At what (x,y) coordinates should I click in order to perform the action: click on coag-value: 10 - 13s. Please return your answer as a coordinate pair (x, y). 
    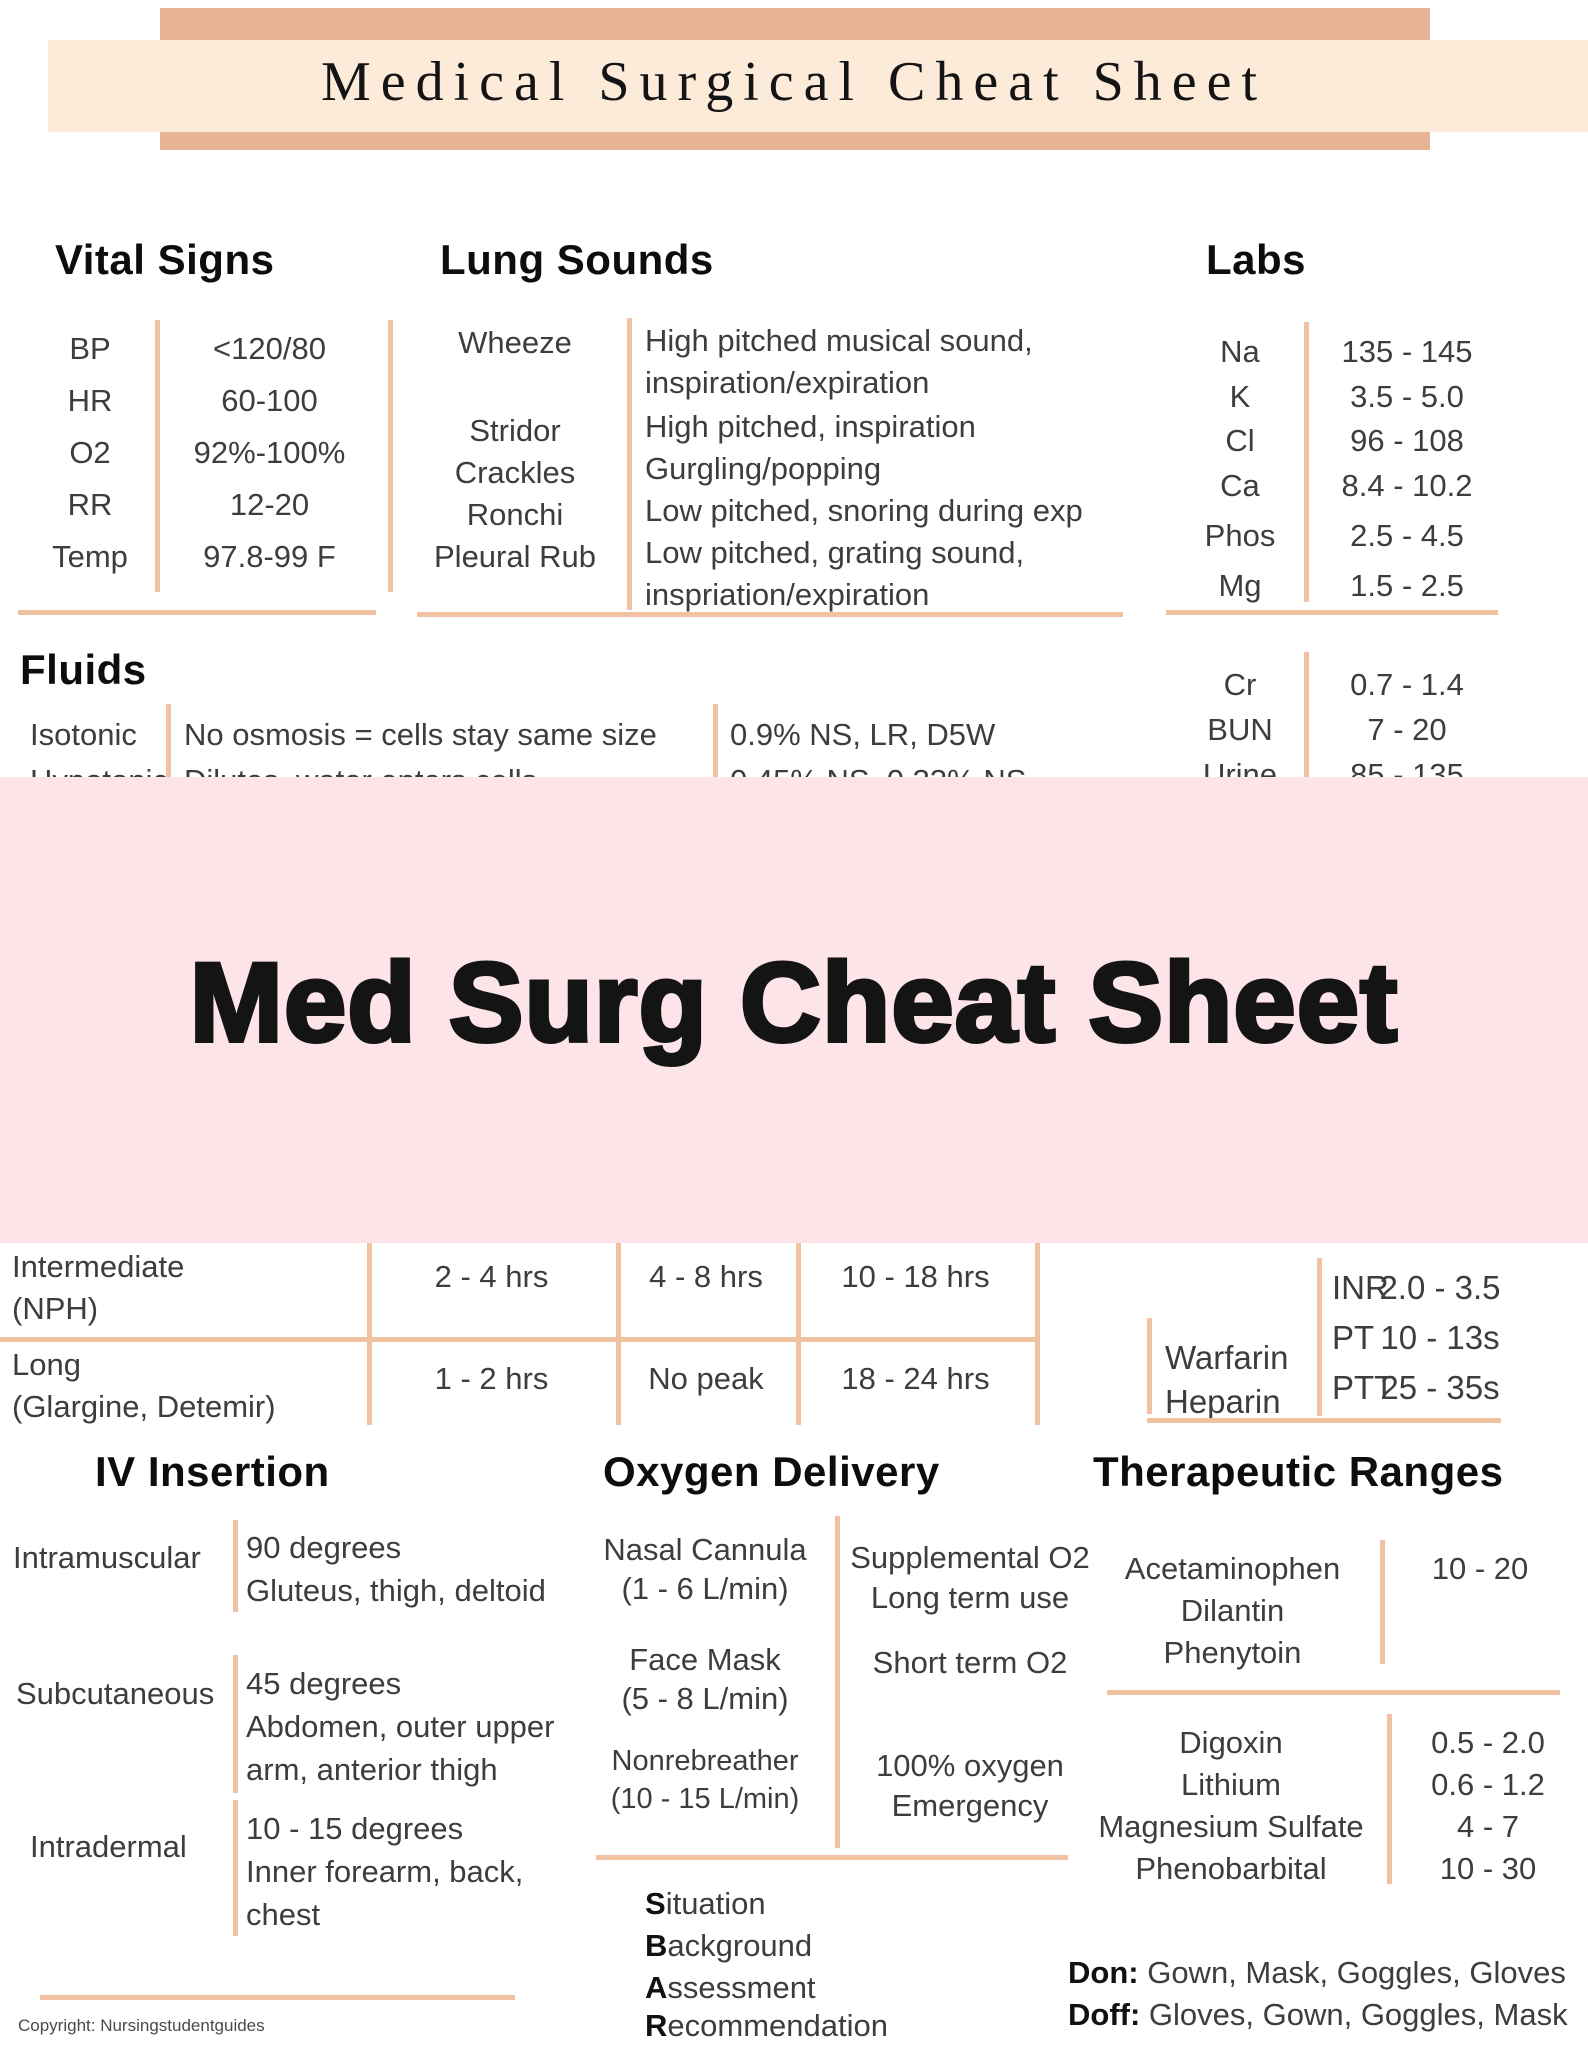
    Looking at the image, I should click on (1440, 1337).